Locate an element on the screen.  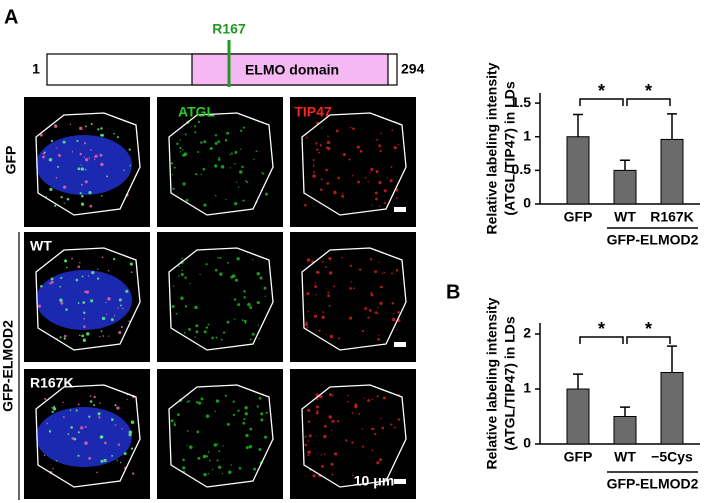
micrograph is located at coordinates (220, 434).